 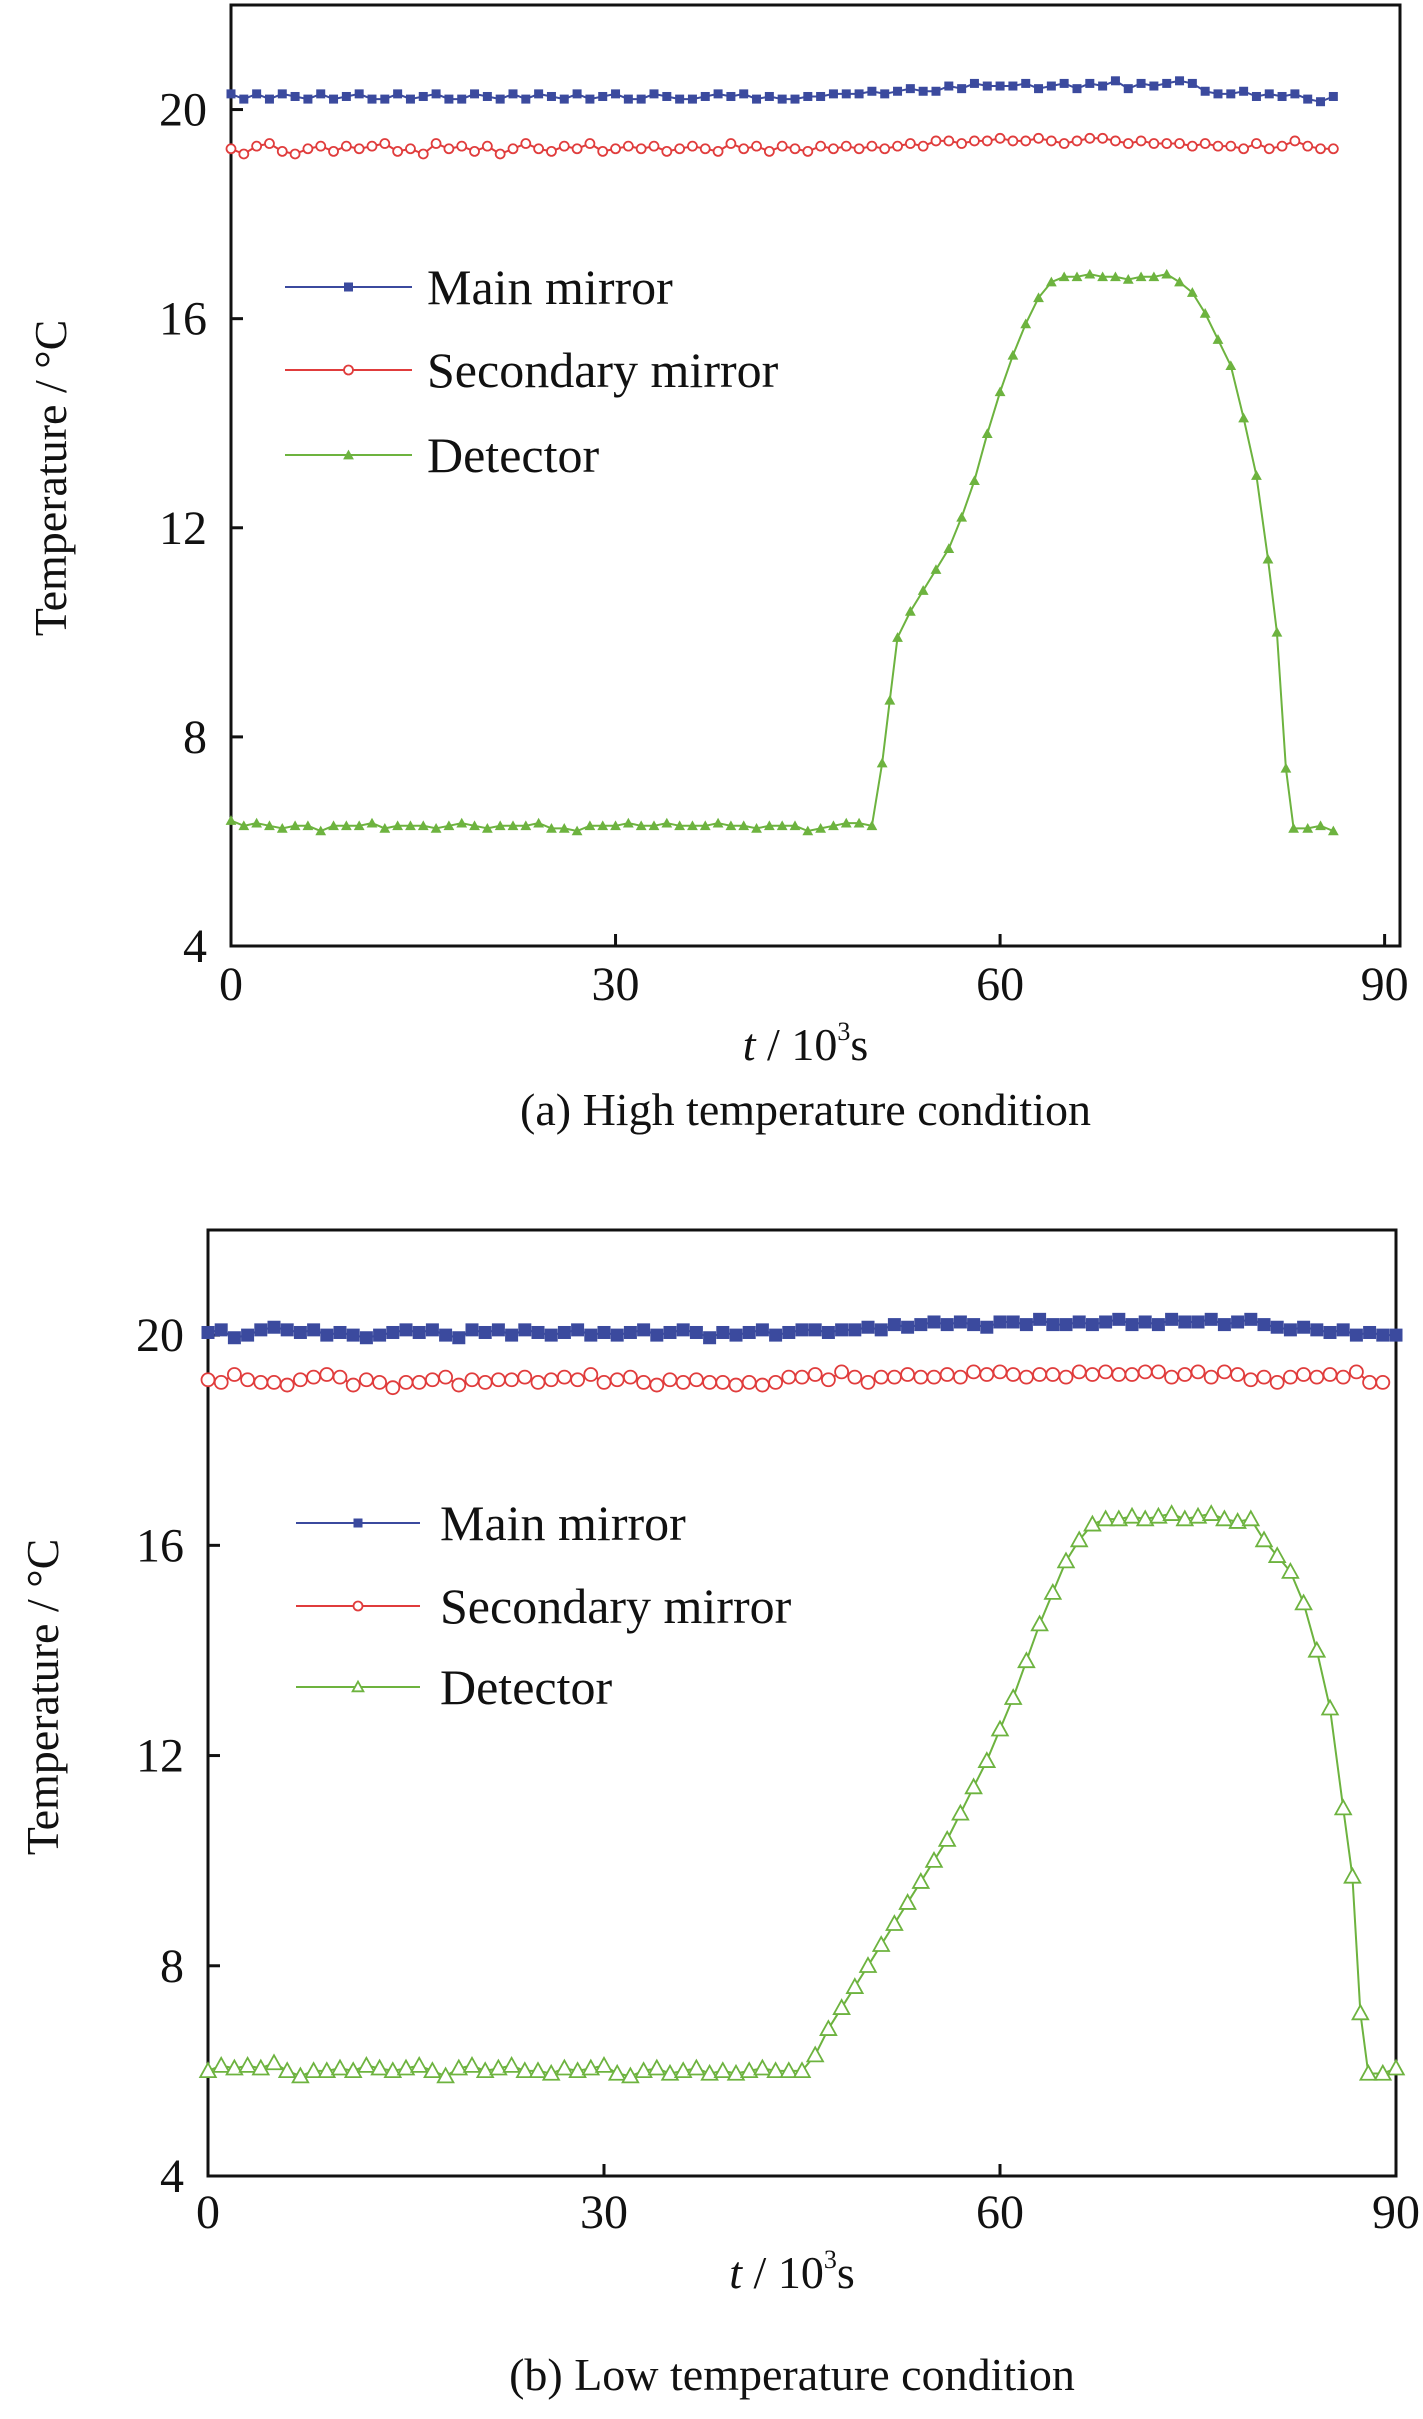 I want to click on y-tick-label: 20, so click(x=160, y=1335).